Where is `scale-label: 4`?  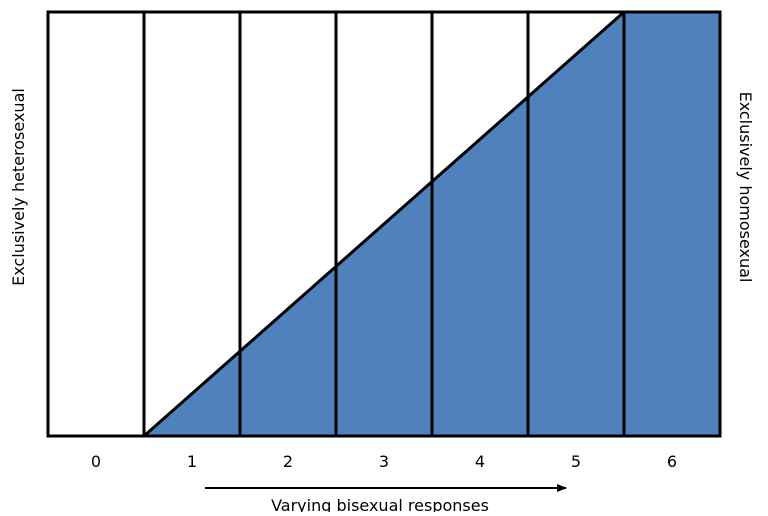 scale-label: 4 is located at coordinates (480, 461).